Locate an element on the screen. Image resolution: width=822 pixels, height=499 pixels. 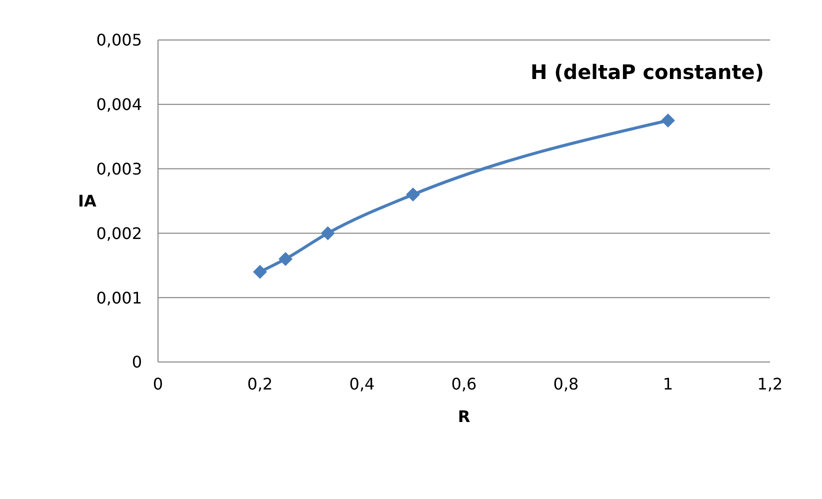
x-axis-title: R is located at coordinates (464, 416).